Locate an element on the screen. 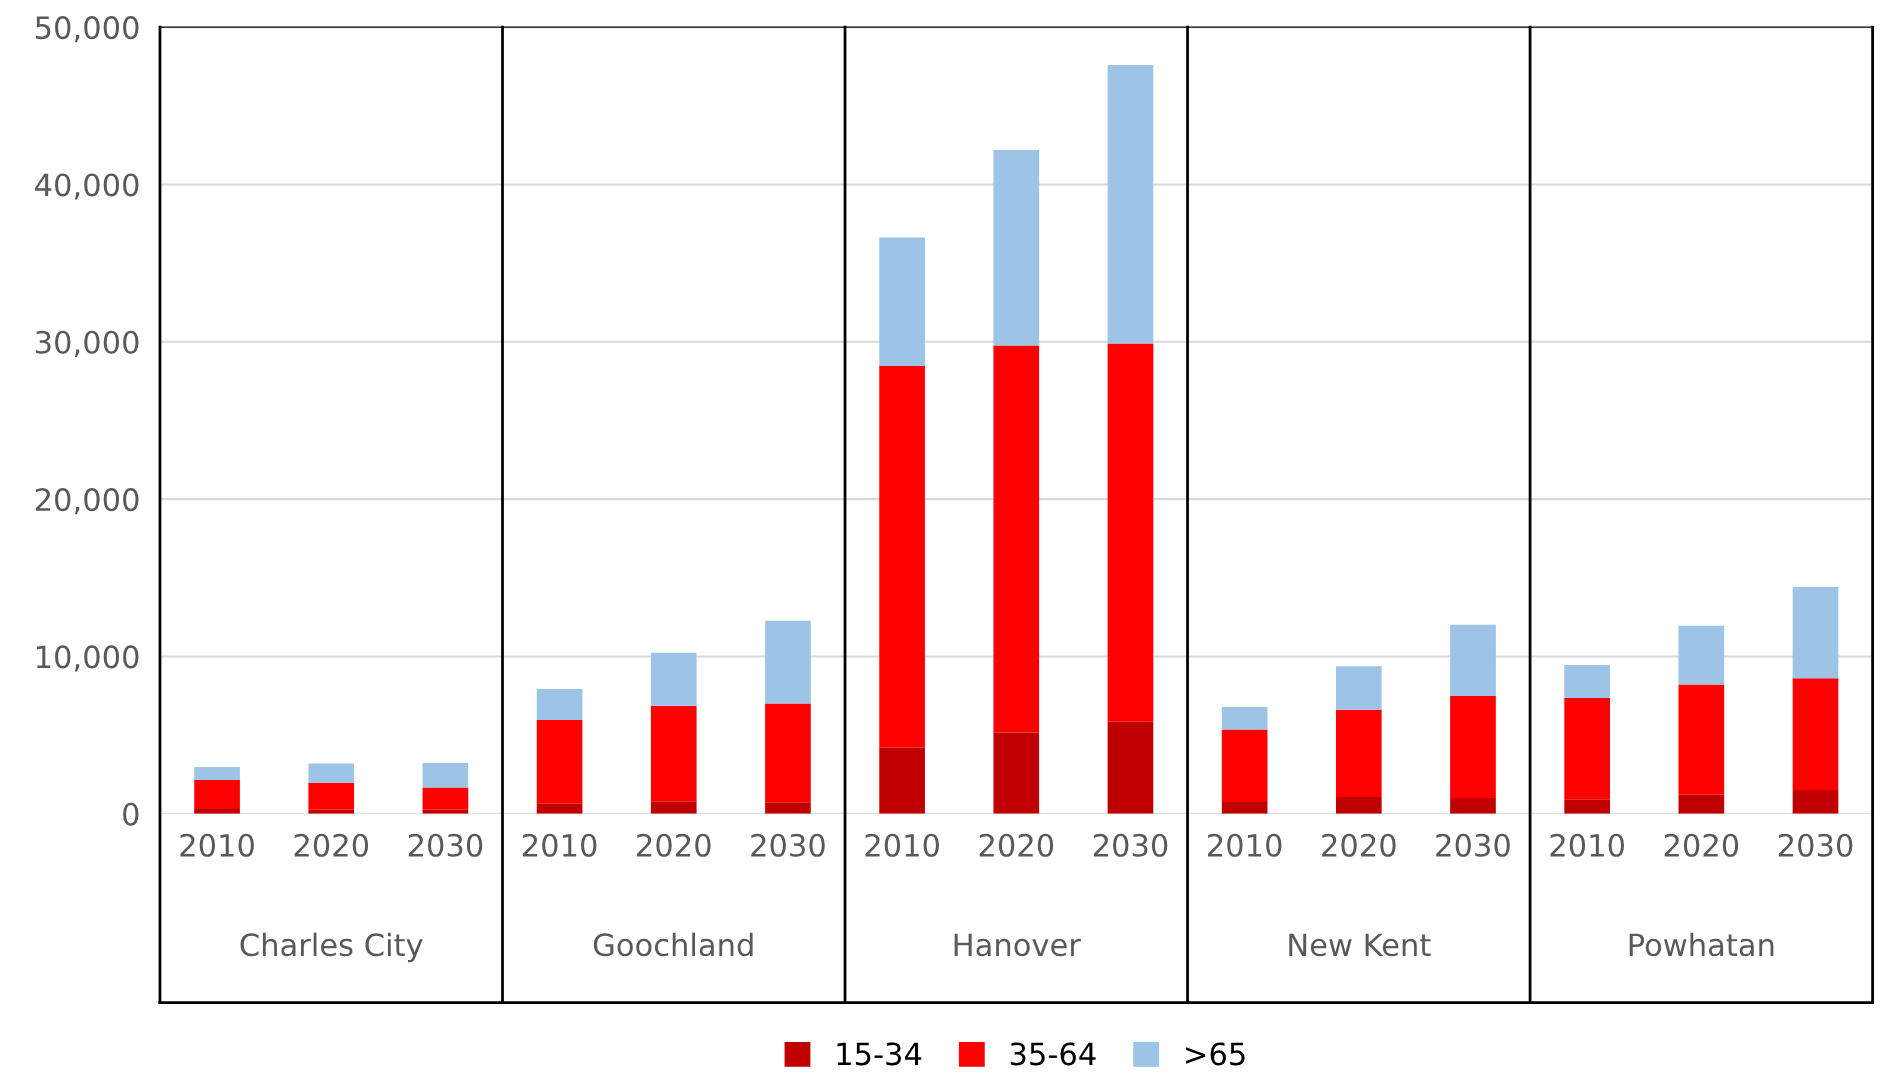 The height and width of the screenshot is (1085, 1882). legend-label: 35-64 is located at coordinates (1053, 1054).